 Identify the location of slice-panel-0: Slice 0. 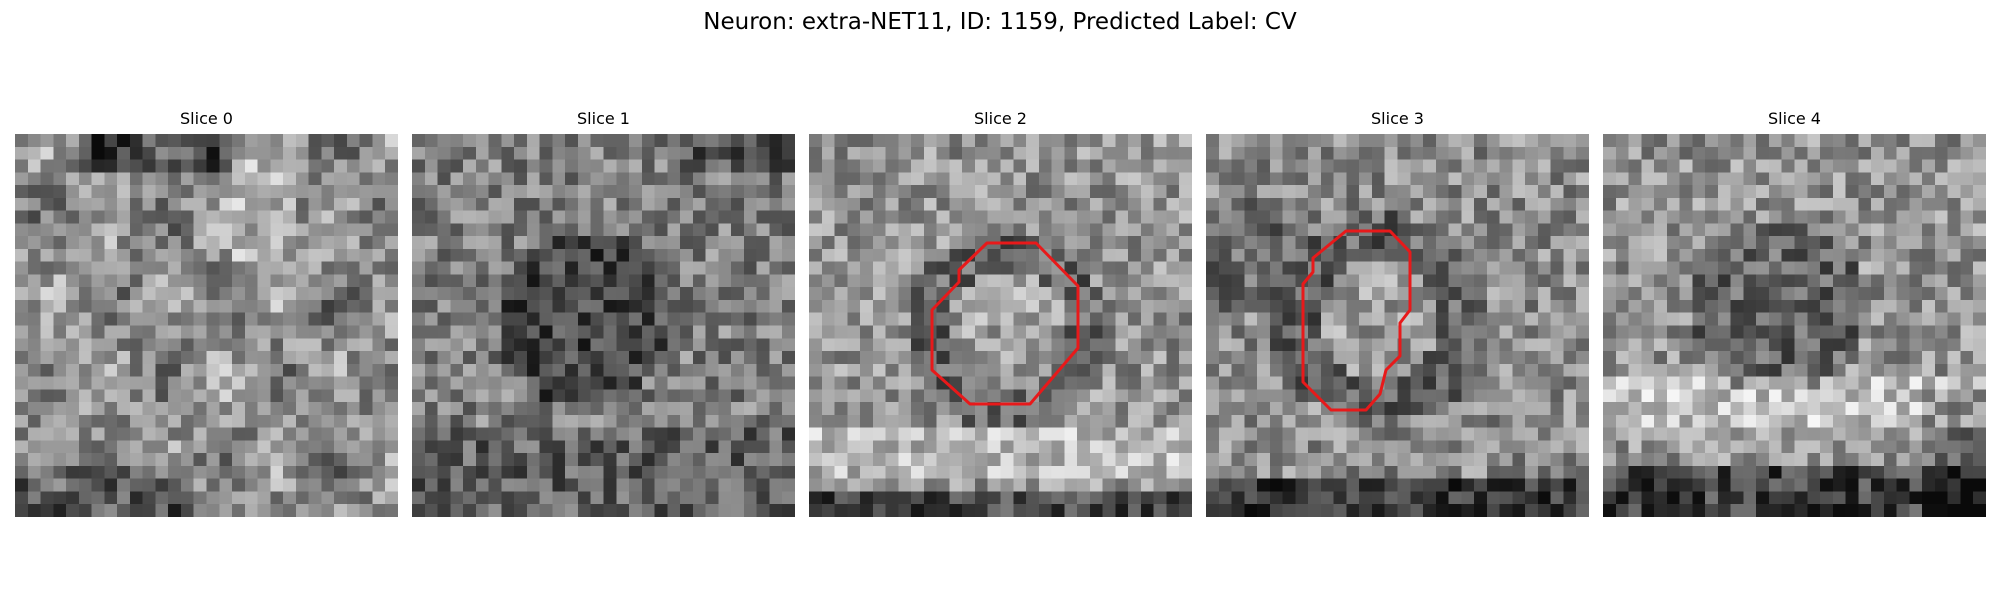
(206, 312).